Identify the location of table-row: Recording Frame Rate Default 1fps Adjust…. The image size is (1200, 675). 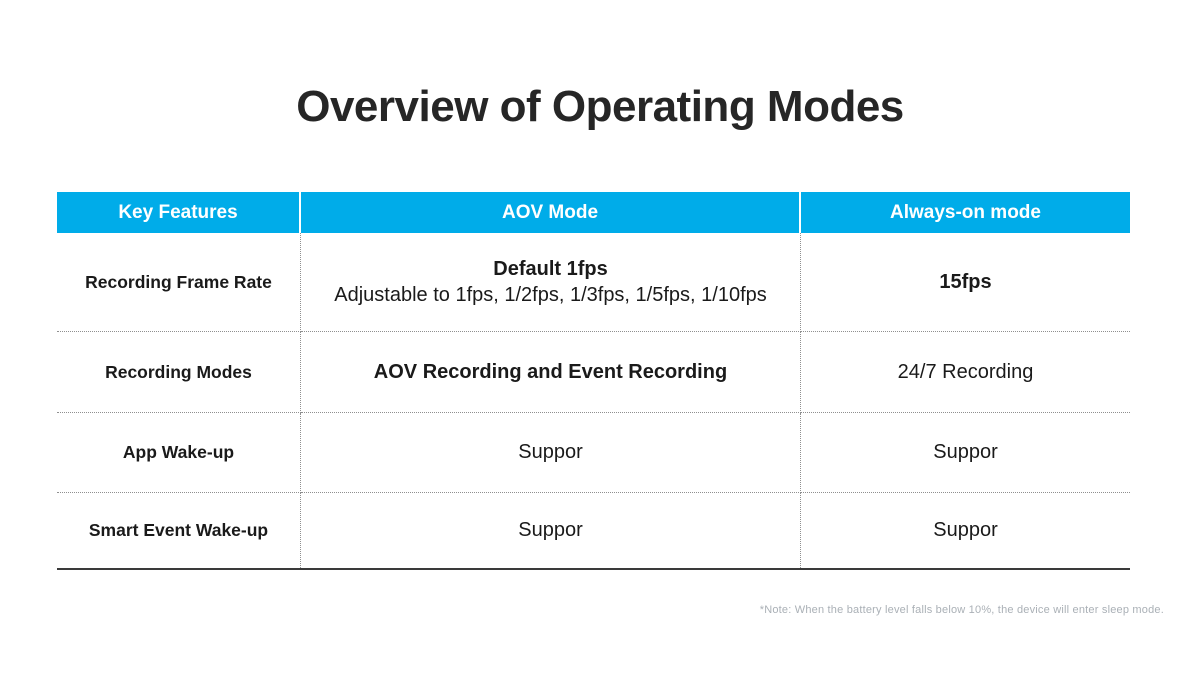
(593, 282).